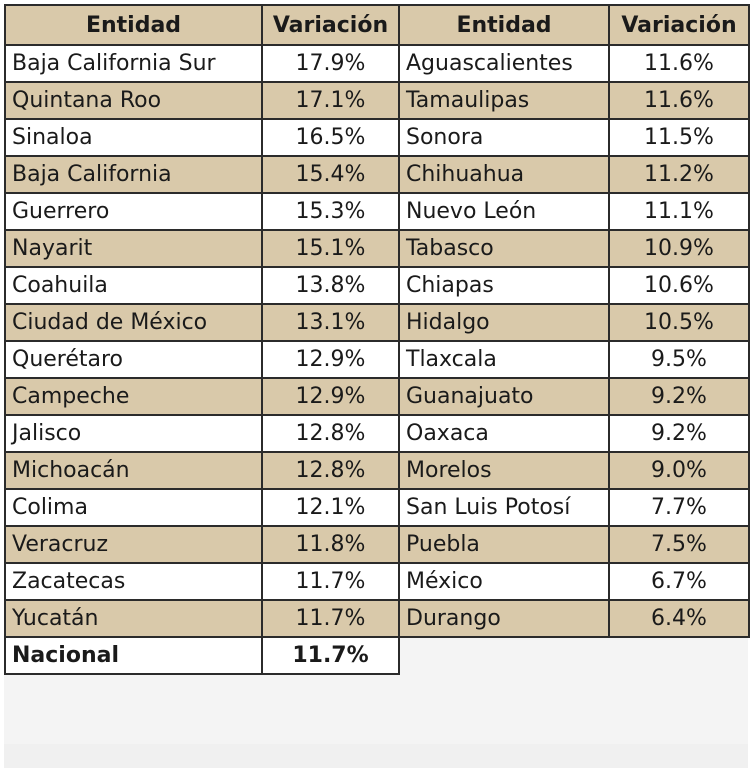 The image size is (751, 768). I want to click on table-row: Baja California 15.4%, so click(202, 174).